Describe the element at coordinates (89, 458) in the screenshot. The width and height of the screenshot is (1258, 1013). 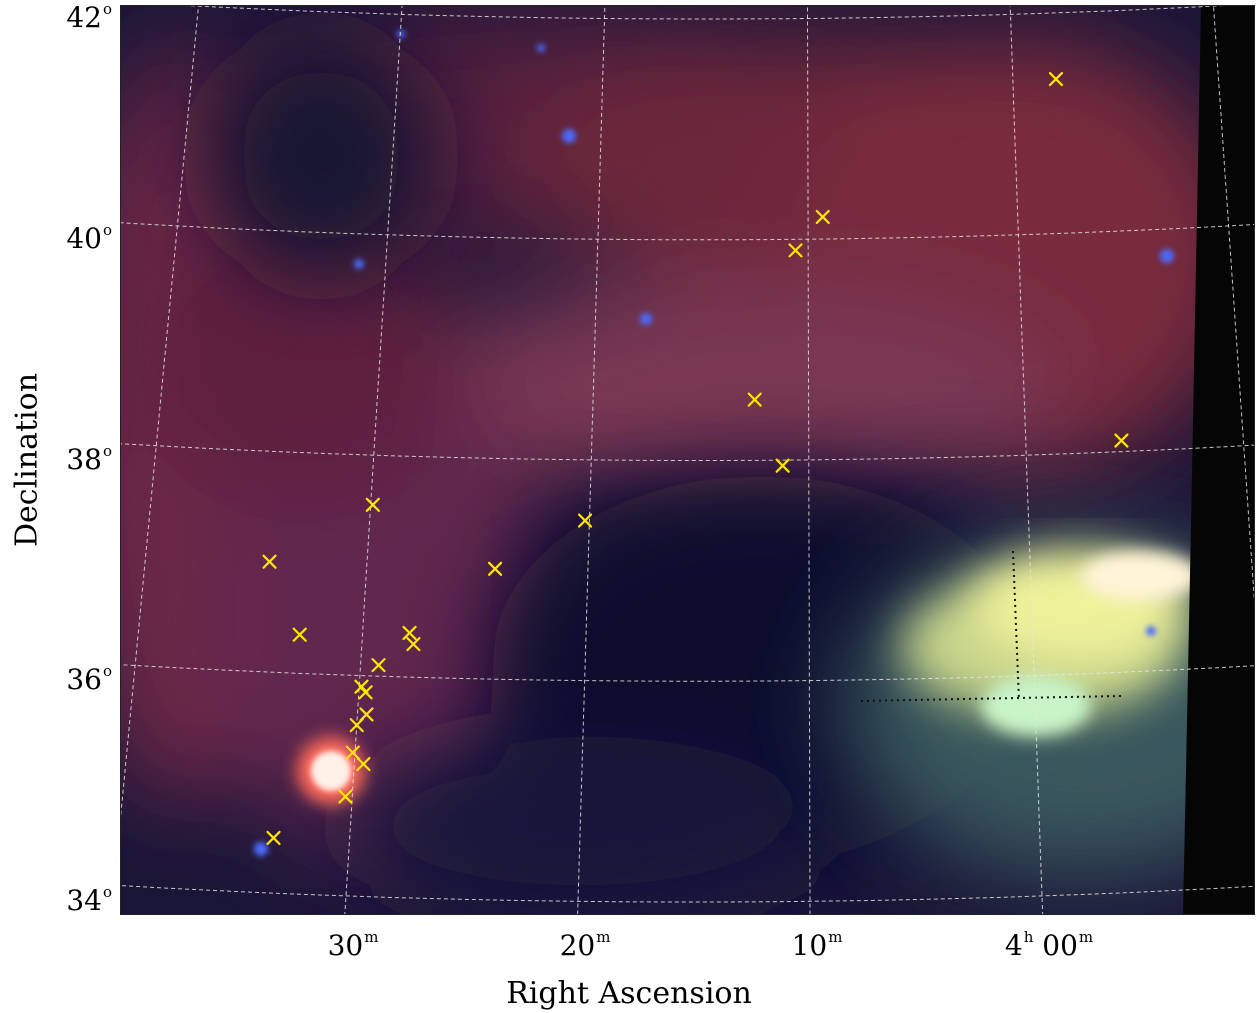
I see `y-tick-label: 38o` at that location.